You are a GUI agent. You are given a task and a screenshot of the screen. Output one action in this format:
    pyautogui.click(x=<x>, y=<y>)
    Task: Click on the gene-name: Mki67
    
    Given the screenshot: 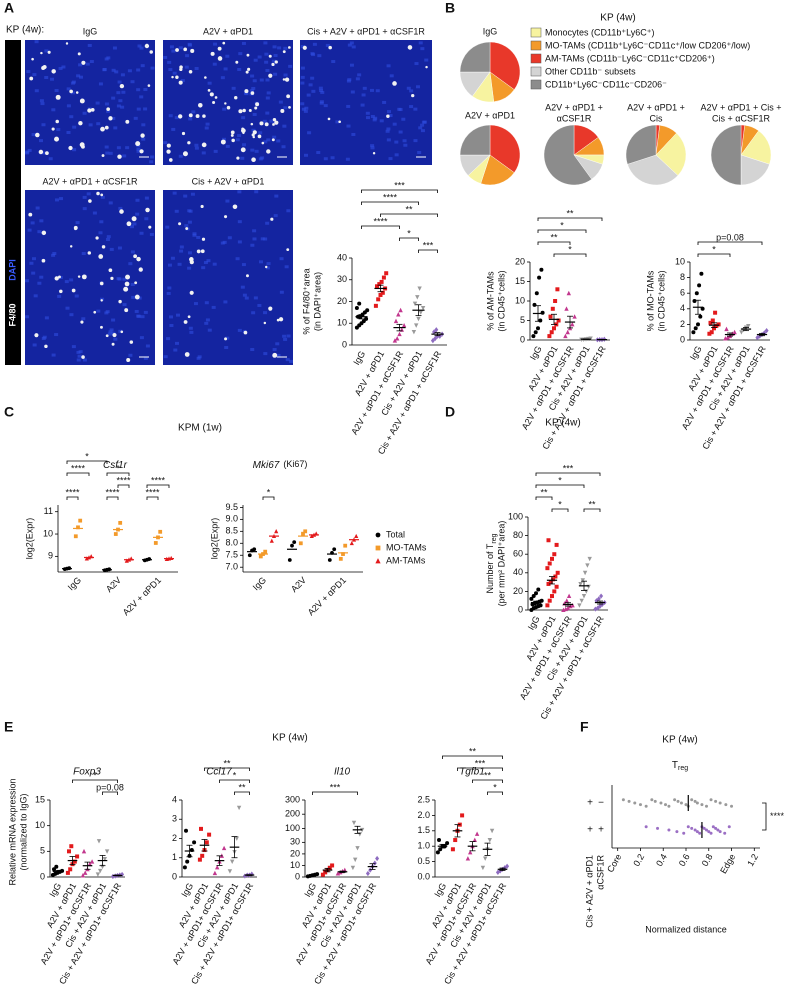 What is the action you would take?
    pyautogui.click(x=266, y=465)
    